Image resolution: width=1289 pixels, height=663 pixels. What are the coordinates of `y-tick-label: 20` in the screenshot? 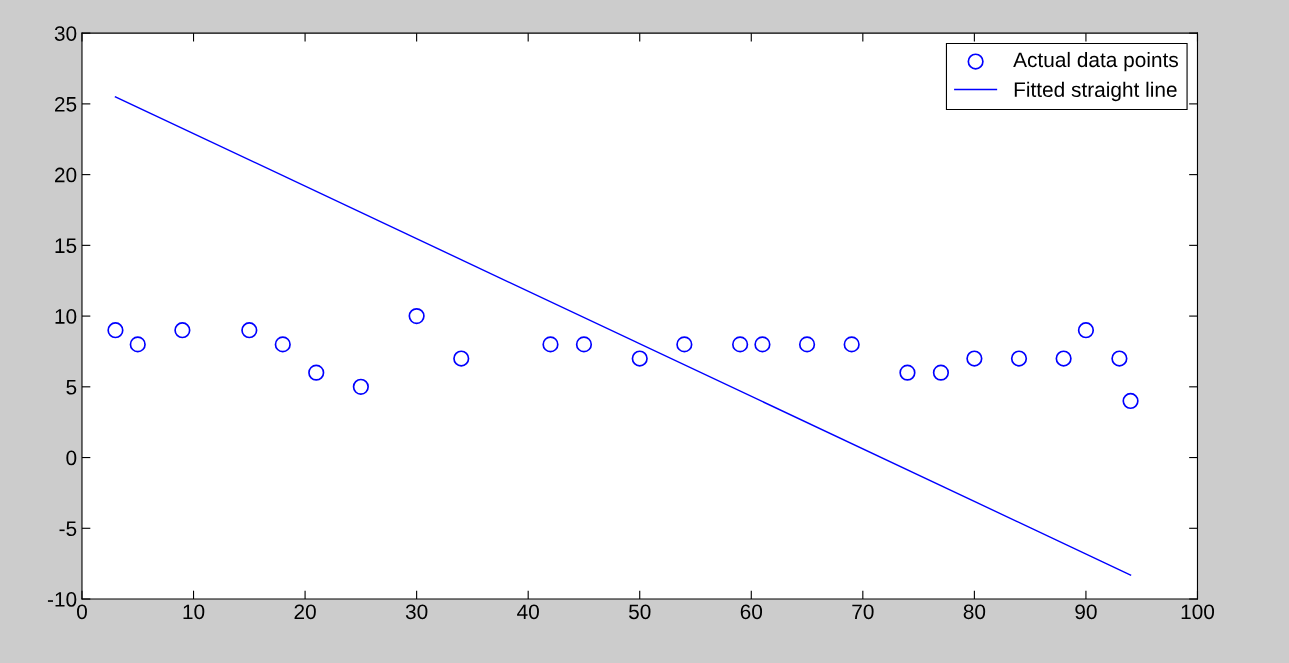 It's located at (66, 175).